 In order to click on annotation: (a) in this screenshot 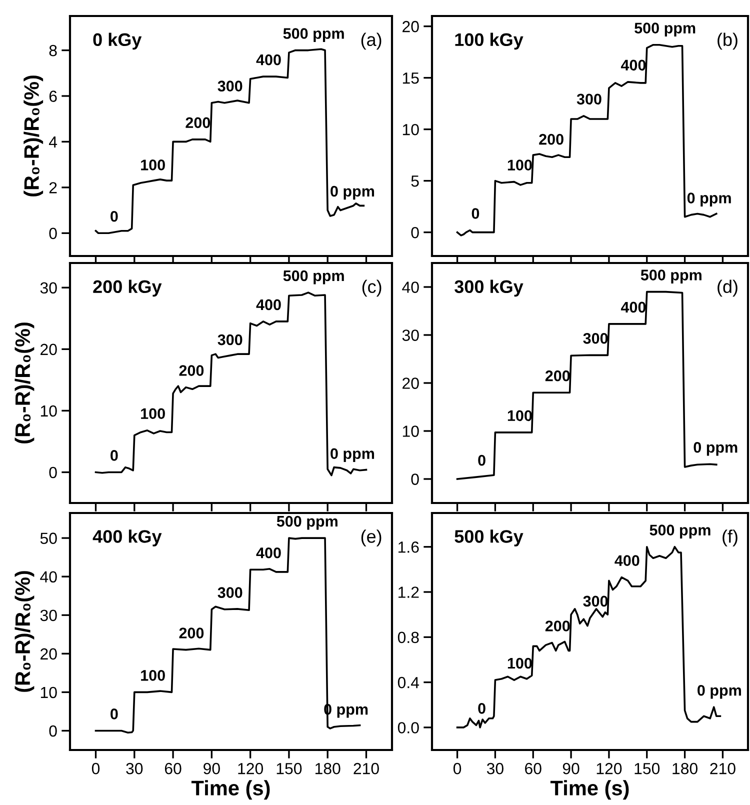, I will do `click(371, 41)`.